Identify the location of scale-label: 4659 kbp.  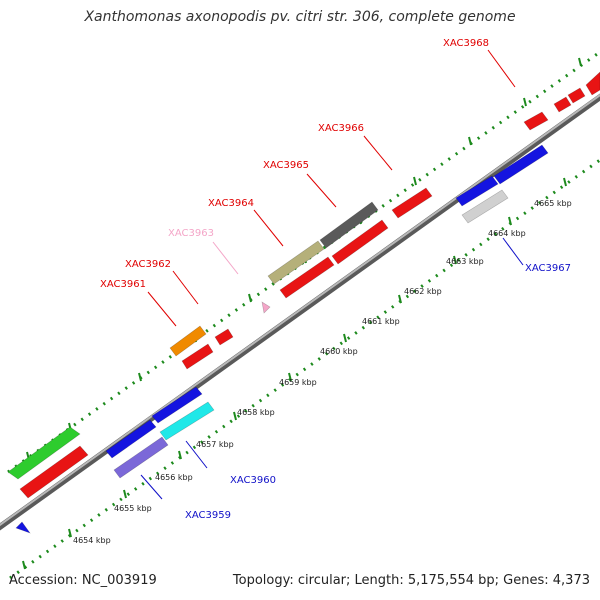
(298, 382).